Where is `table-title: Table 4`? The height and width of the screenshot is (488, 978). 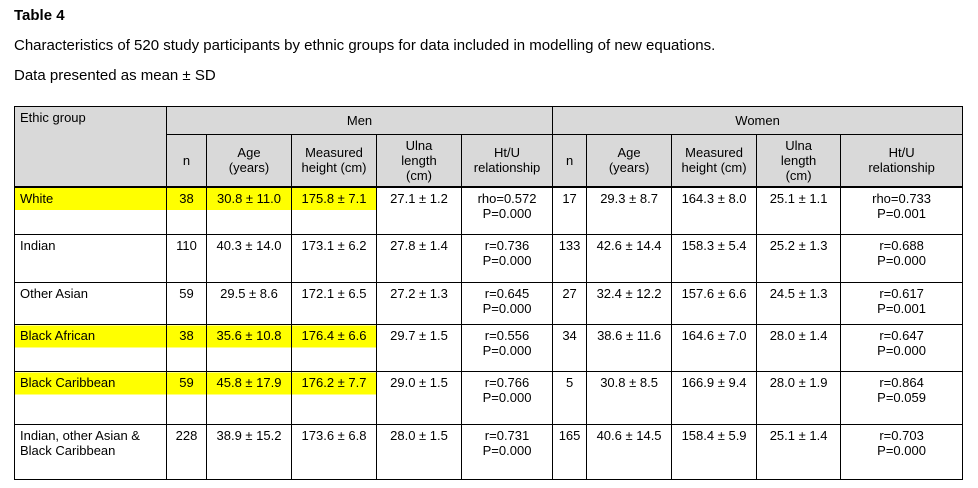 table-title: Table 4 is located at coordinates (39, 15).